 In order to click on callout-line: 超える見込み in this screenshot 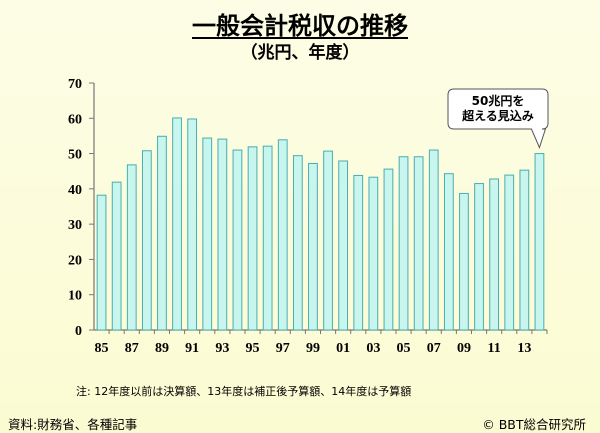, I will do `click(497, 115)`.